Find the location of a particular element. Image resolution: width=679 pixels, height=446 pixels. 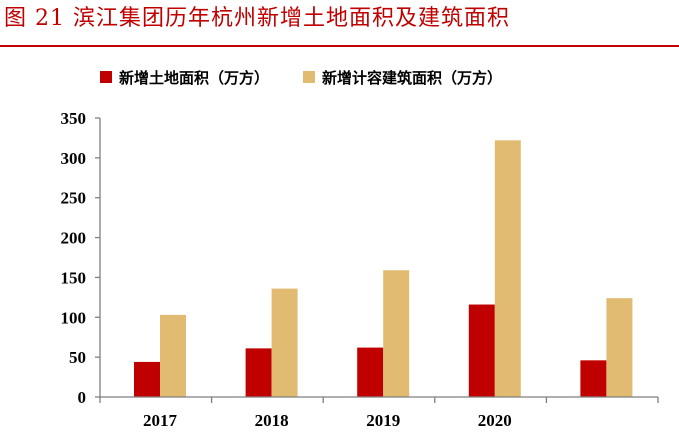

bar-building-2020 is located at coordinates (507, 268).